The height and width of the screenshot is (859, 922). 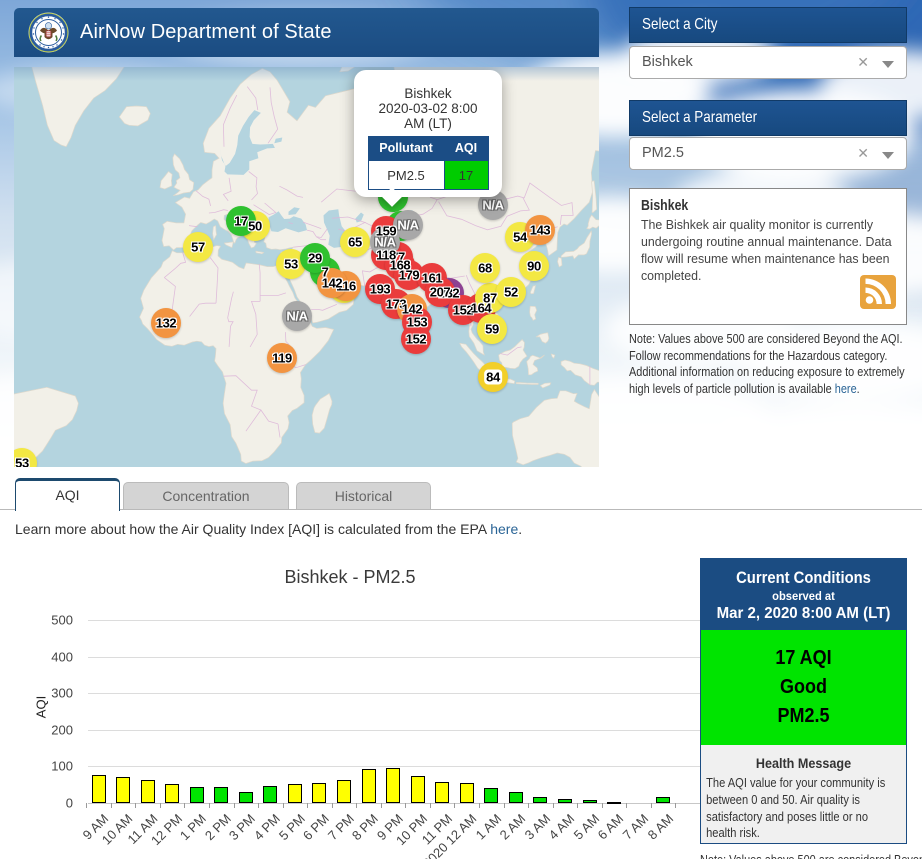 I want to click on chart-title: Bishkek - PM2.5, so click(x=350, y=577).